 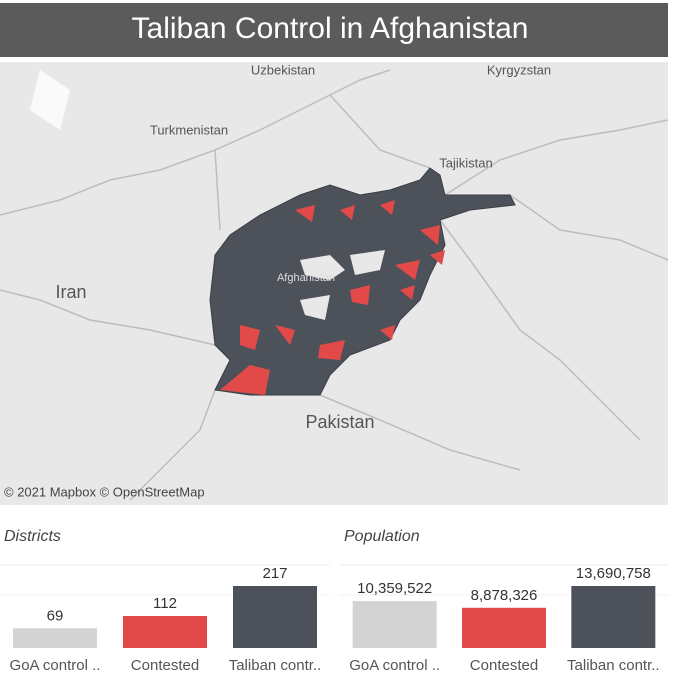 I want to click on map-label: Uzbekistan, so click(x=283, y=69).